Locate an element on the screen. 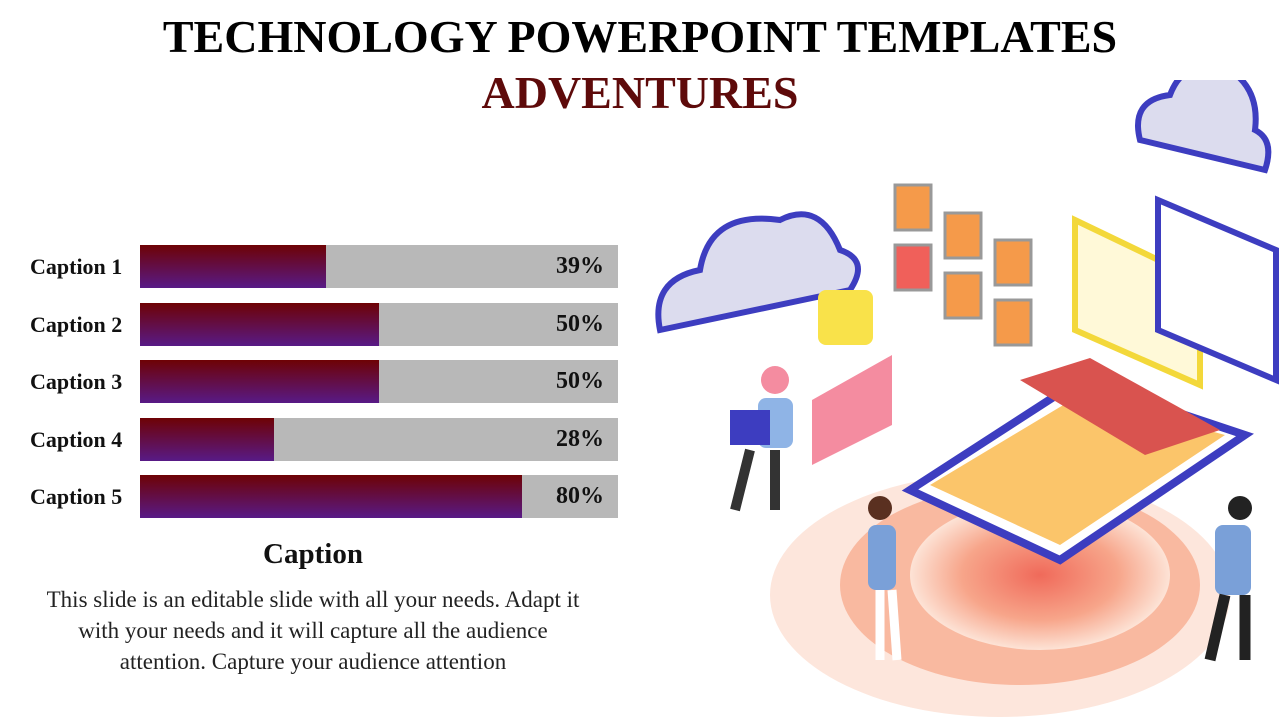  bar-track: 28% is located at coordinates (379, 439).